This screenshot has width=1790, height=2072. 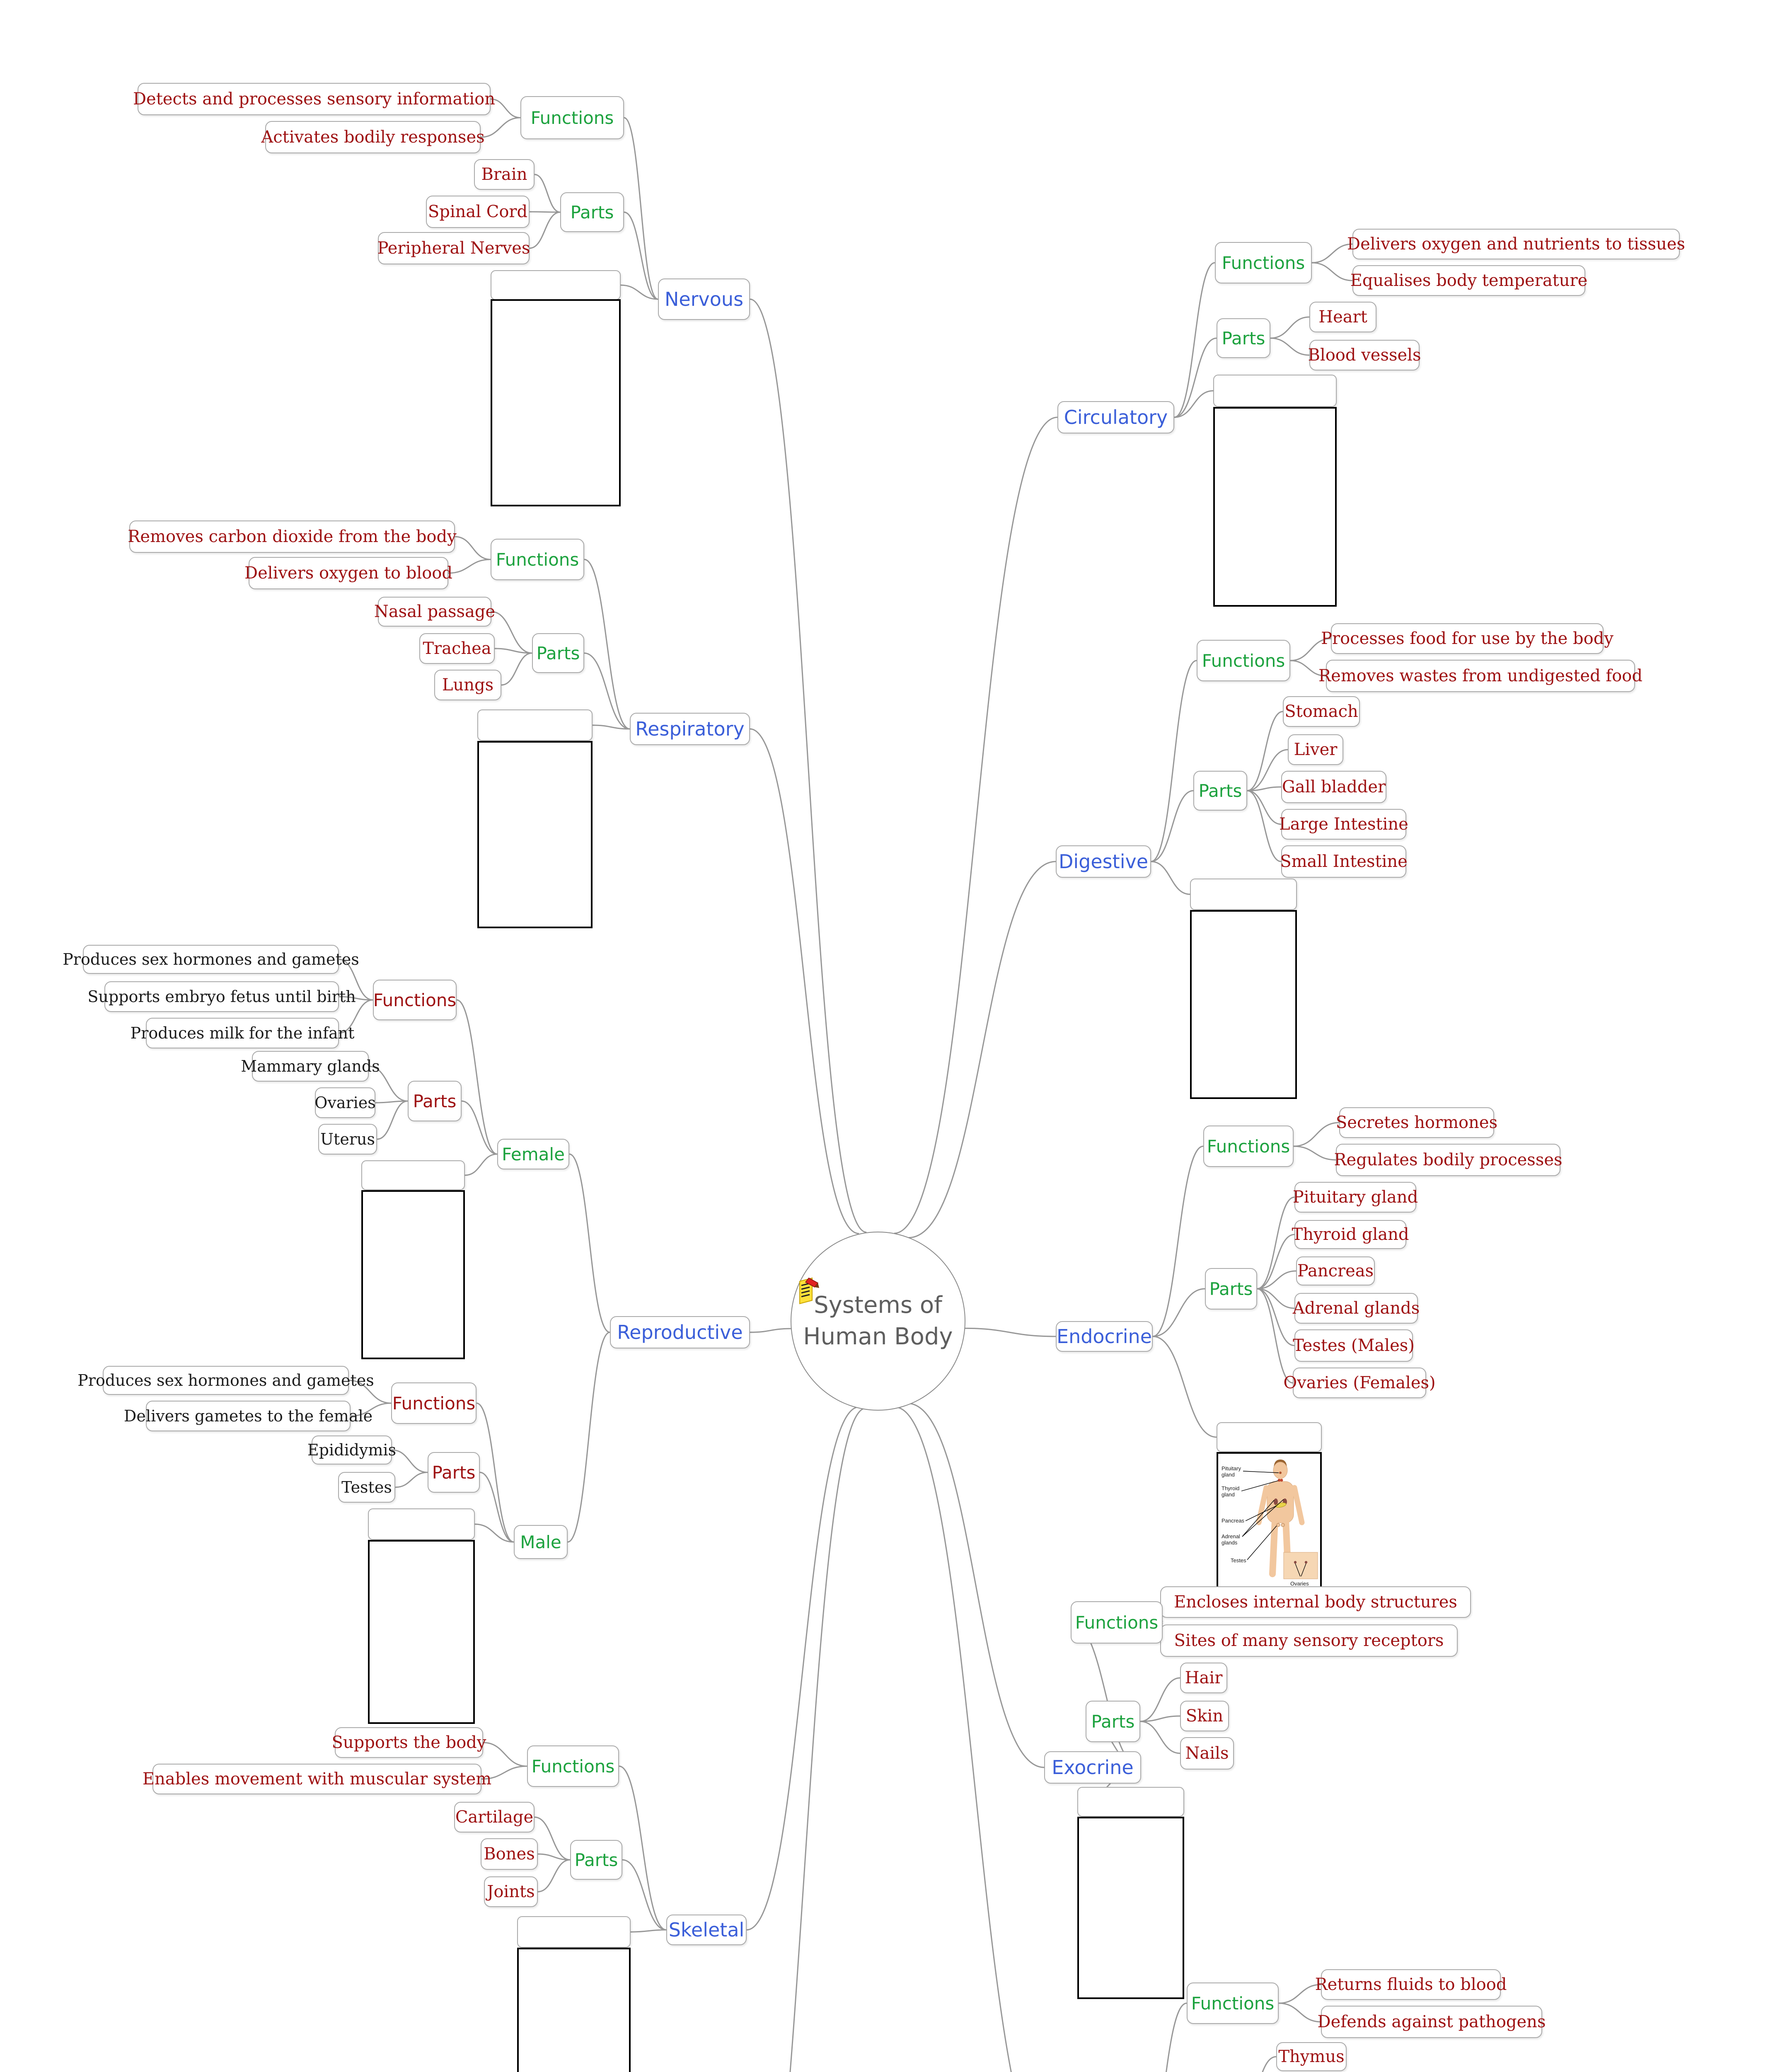 What do you see at coordinates (293, 536) in the screenshot?
I see `respiratory-function-removes: Removes carbon dioxide from the body` at bounding box center [293, 536].